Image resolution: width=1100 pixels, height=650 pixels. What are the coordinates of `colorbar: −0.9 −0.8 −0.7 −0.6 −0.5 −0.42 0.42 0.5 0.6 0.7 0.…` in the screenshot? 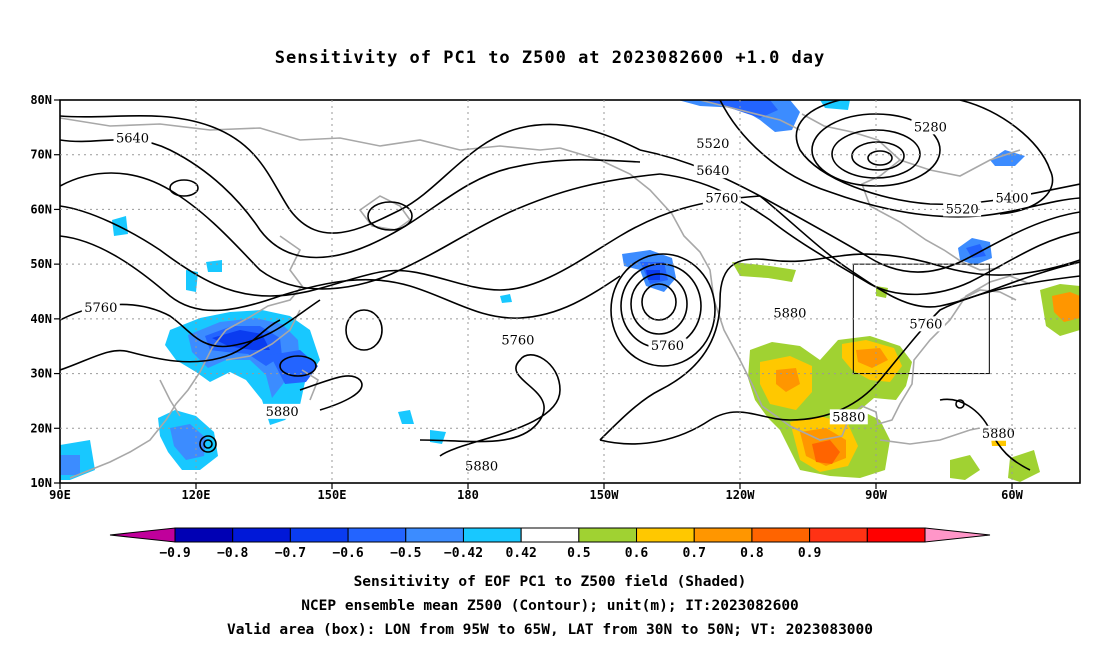 It's located at (550, 544).